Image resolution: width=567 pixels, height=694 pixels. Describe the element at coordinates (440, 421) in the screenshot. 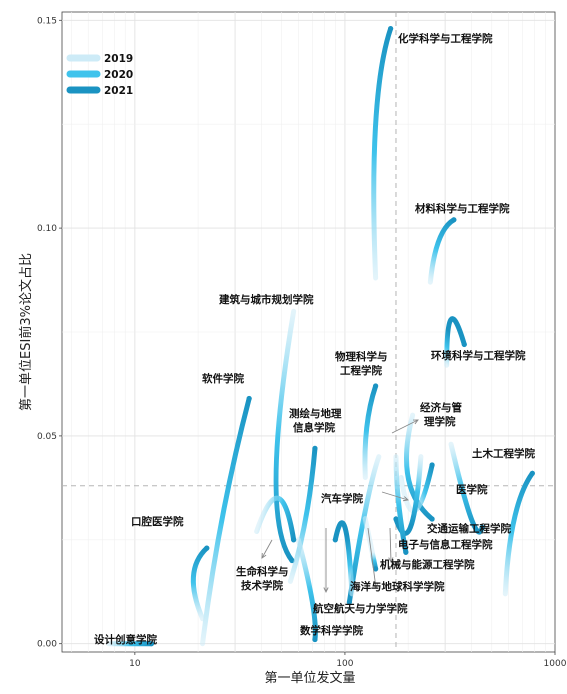

I see `college-label: 理学院` at that location.